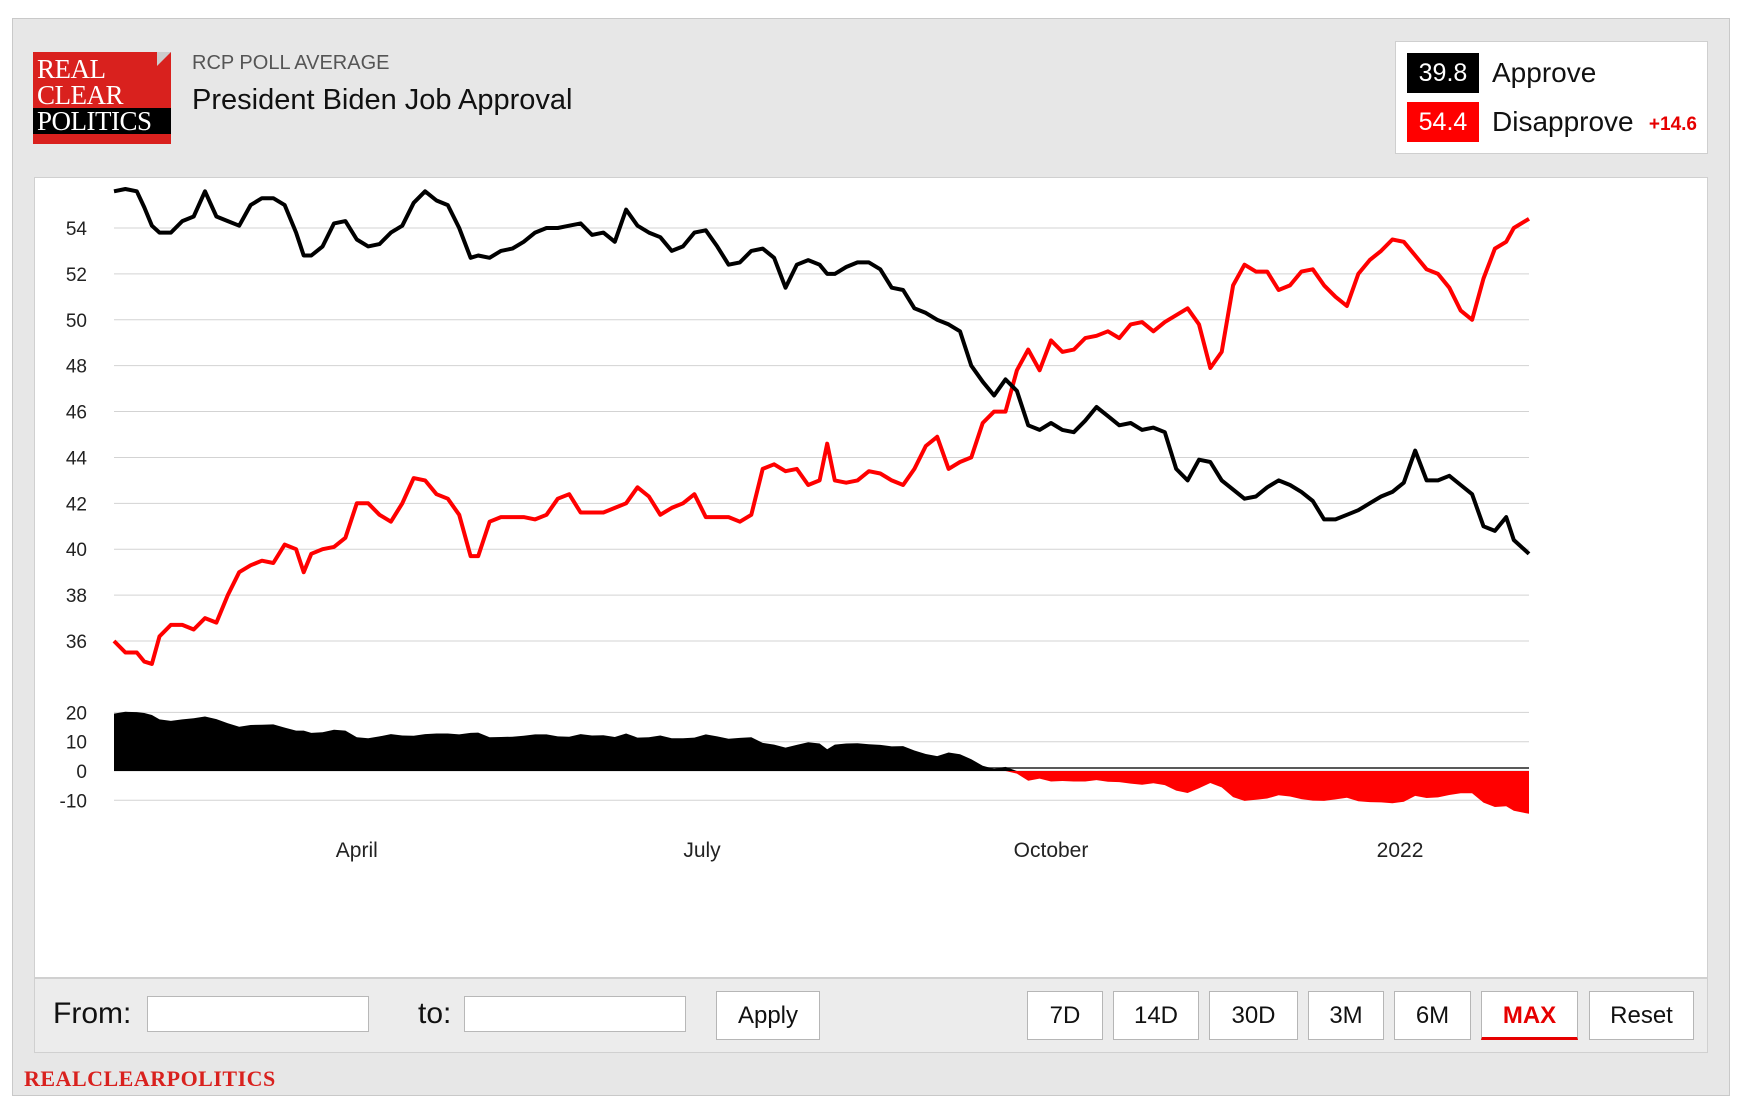  I want to click on spread-area-negative, so click(821, 792).